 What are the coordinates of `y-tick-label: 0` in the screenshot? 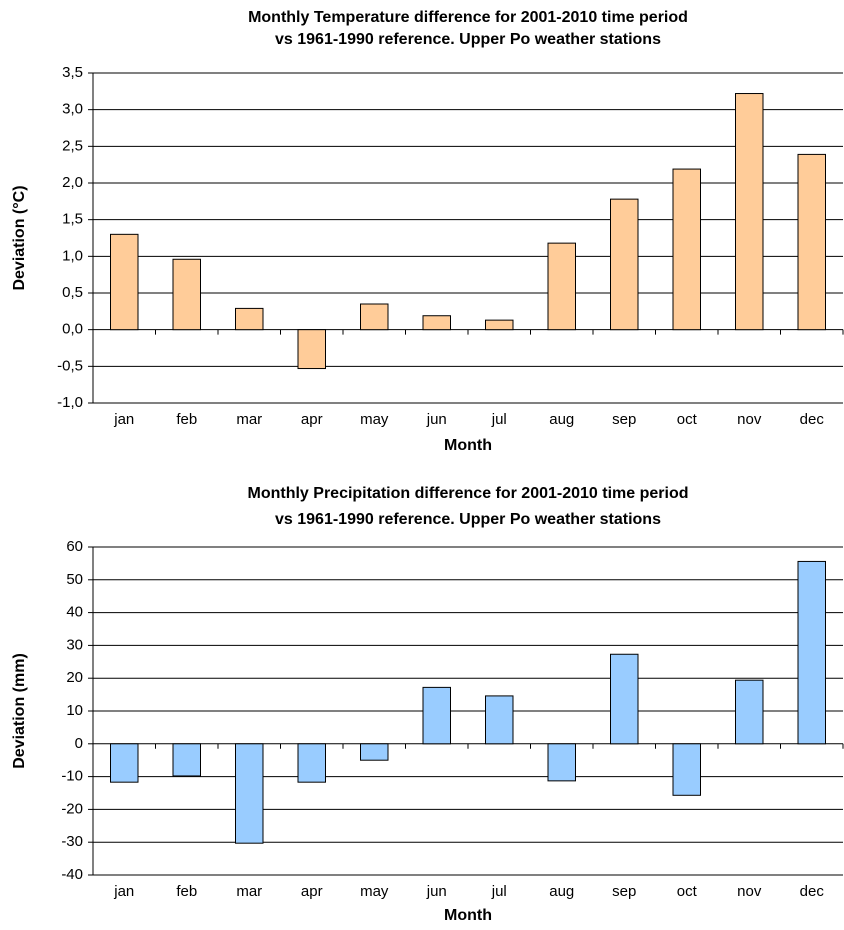 It's located at (79, 743).